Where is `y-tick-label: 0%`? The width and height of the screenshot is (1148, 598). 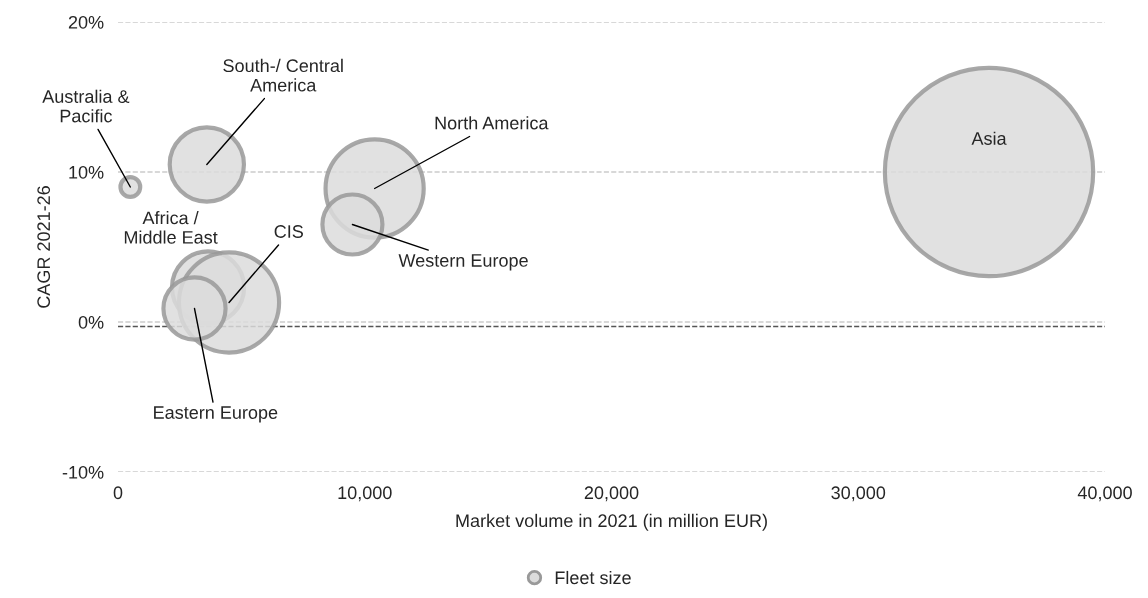
y-tick-label: 0% is located at coordinates (91, 322).